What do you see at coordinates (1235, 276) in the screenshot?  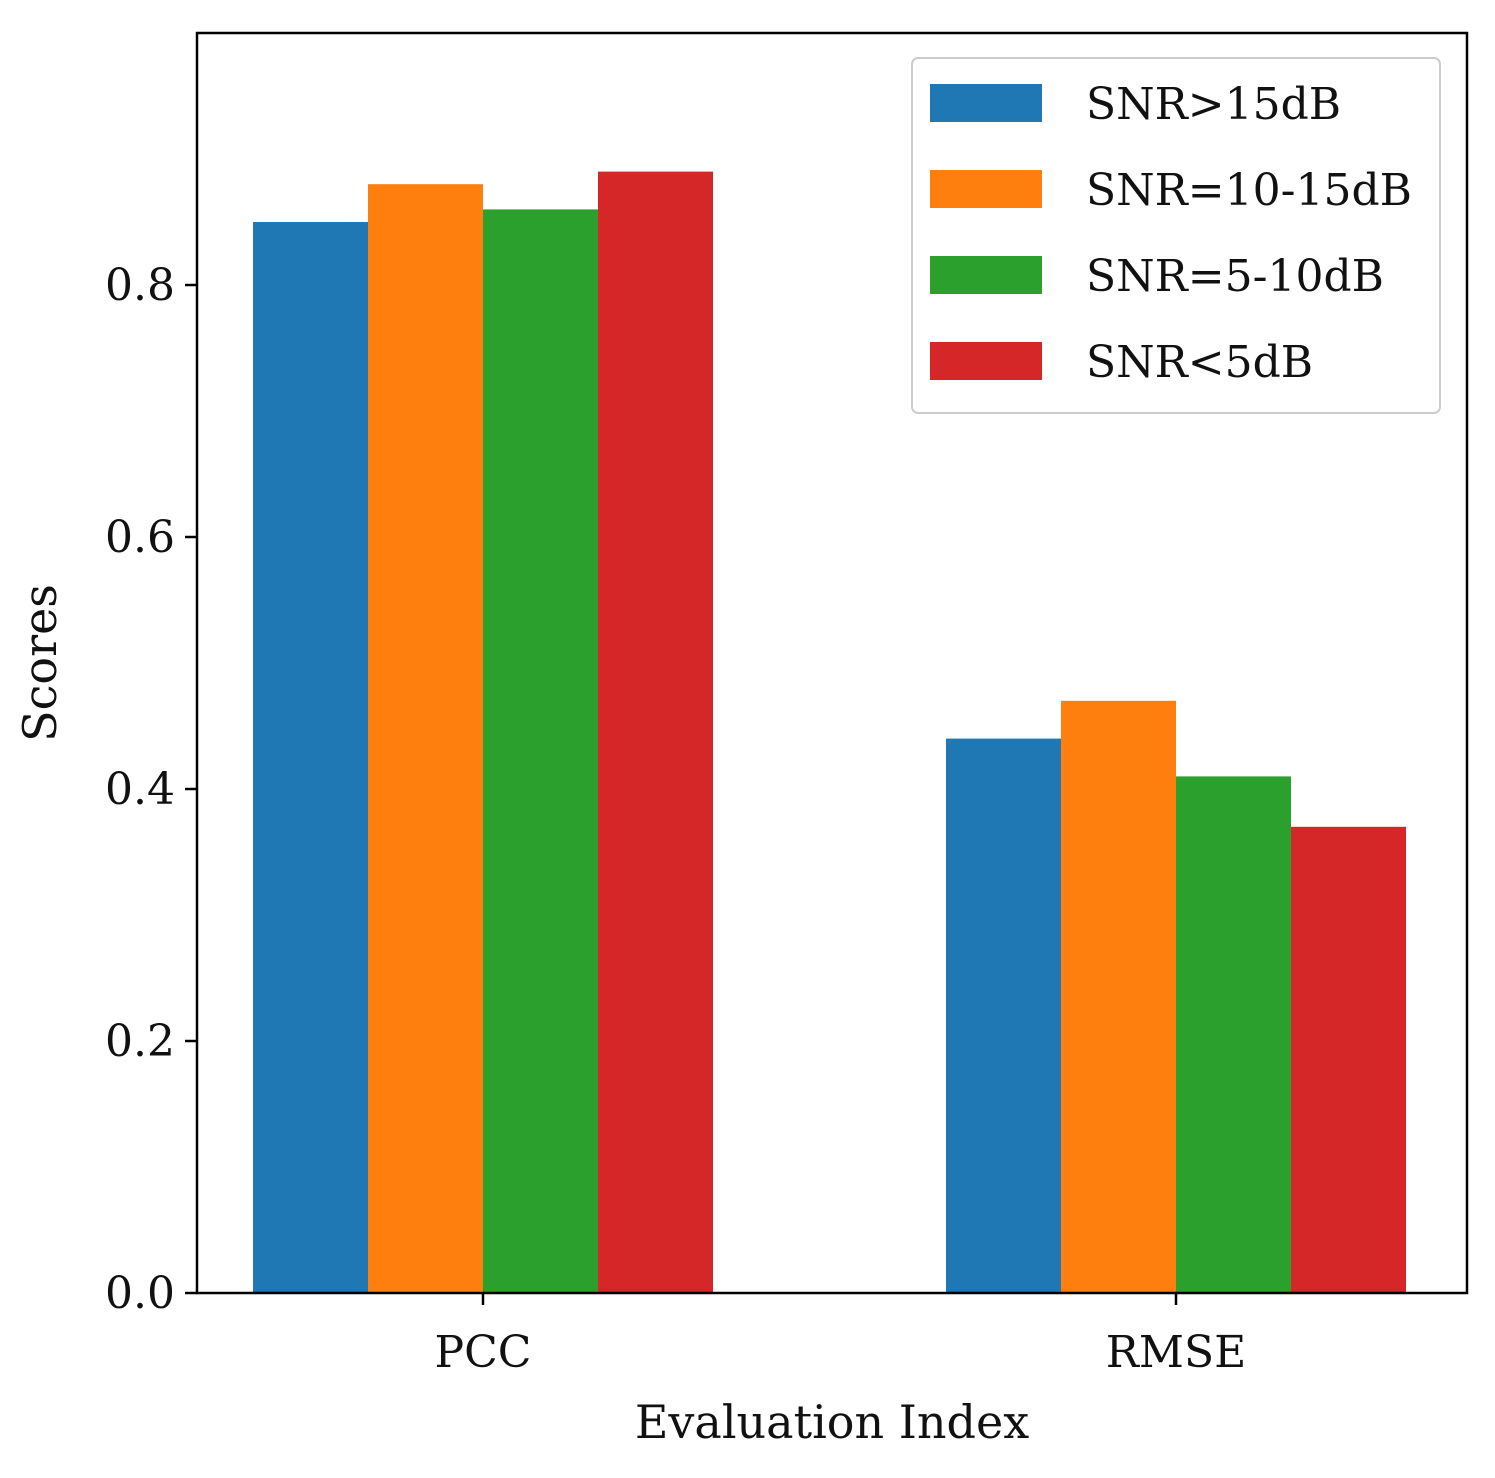 I see `legend-label: SNR=5-10dB` at bounding box center [1235, 276].